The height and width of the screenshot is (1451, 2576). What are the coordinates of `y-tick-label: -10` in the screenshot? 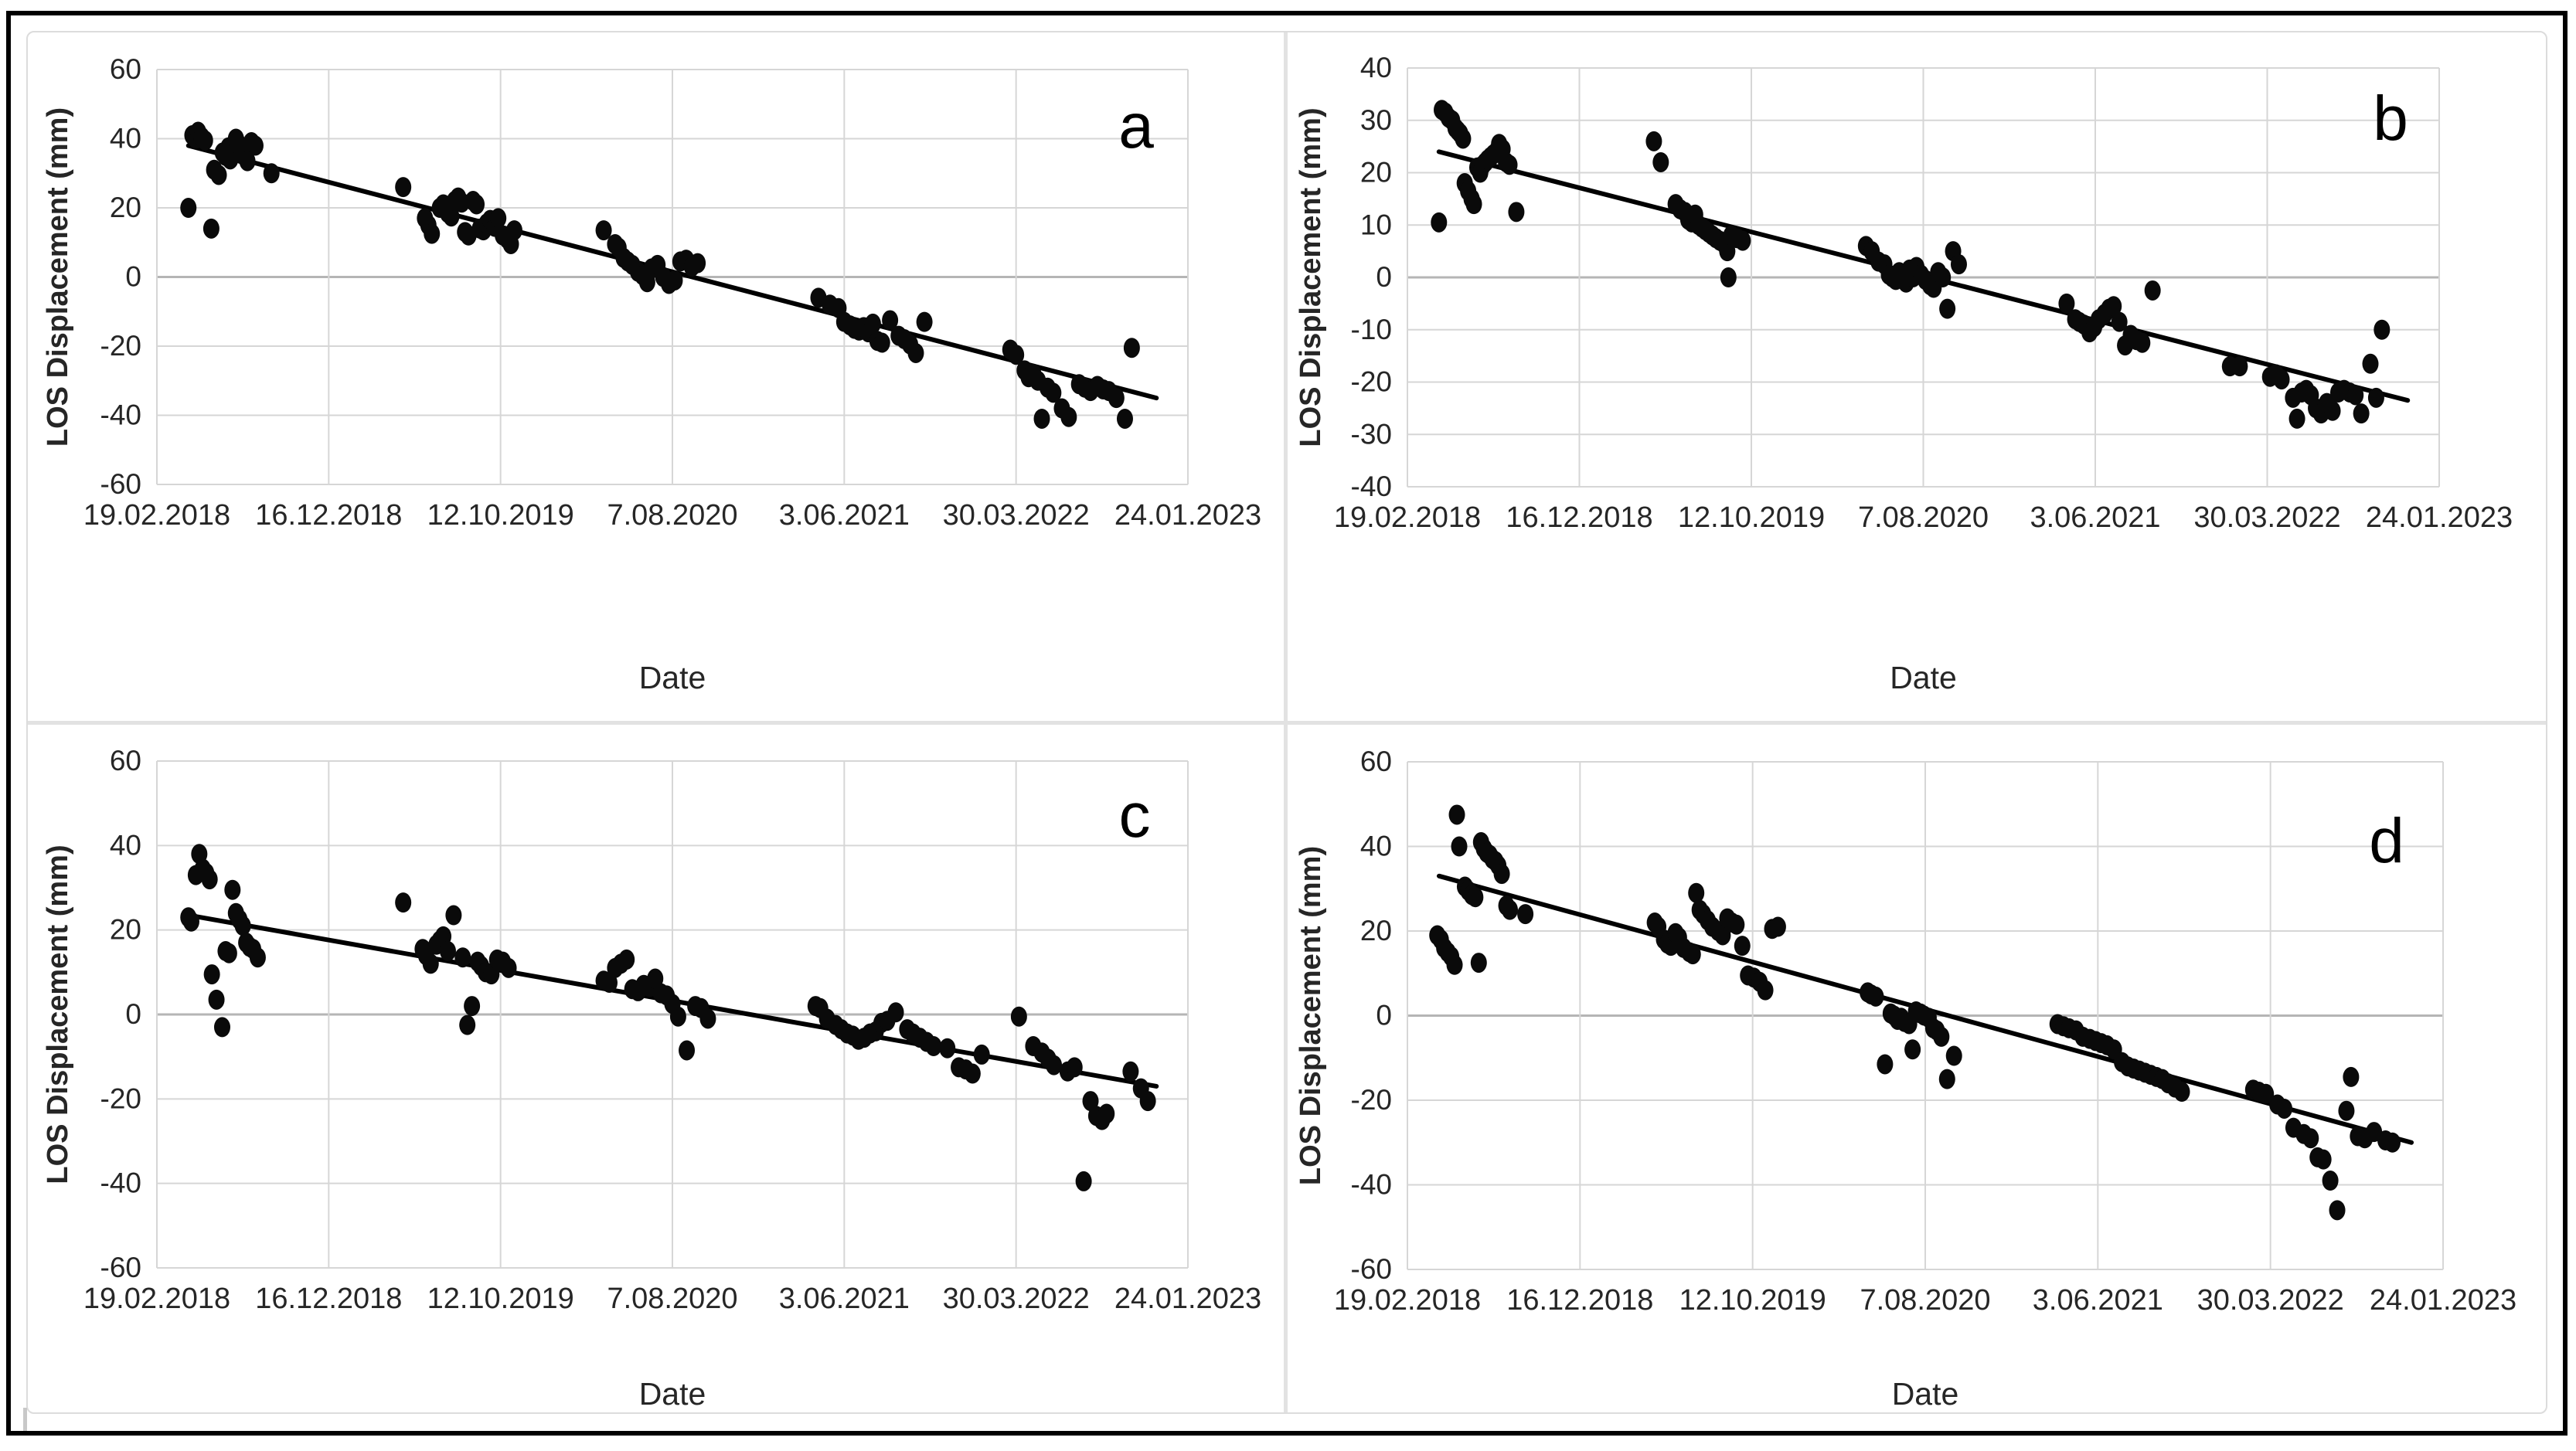 It's located at (1371, 329).